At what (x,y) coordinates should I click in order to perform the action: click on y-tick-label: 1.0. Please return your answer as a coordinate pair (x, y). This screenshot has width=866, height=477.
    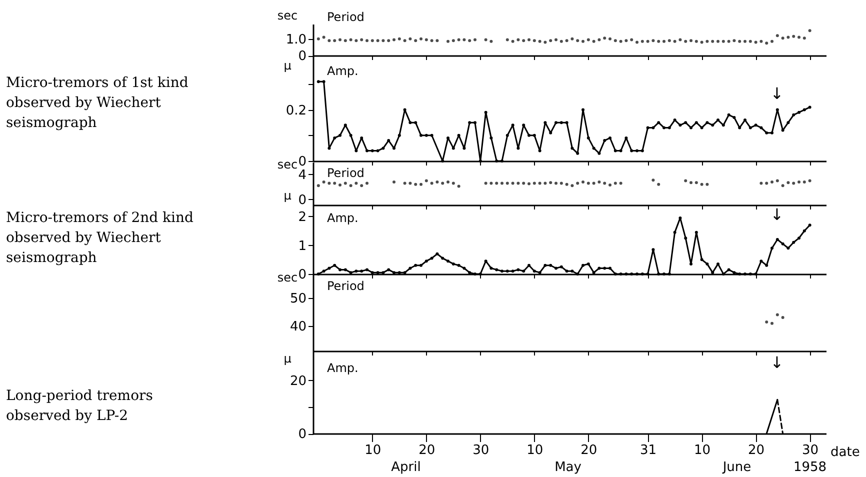
    Looking at the image, I should click on (296, 40).